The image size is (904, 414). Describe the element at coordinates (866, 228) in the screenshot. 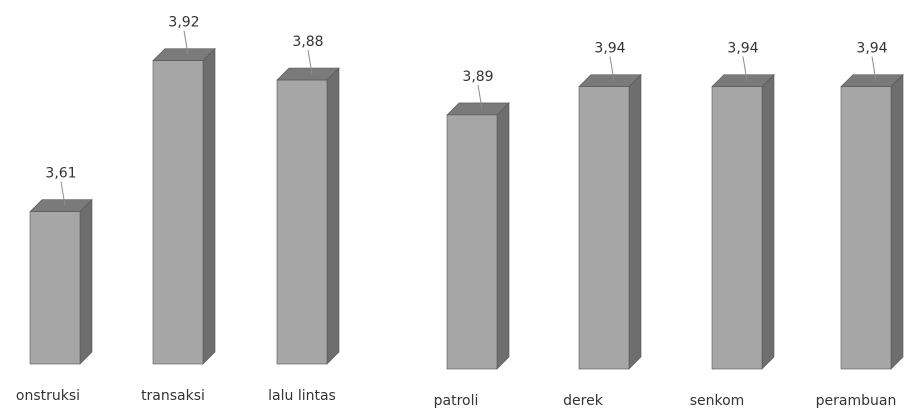

I see `bar-perambuan` at that location.